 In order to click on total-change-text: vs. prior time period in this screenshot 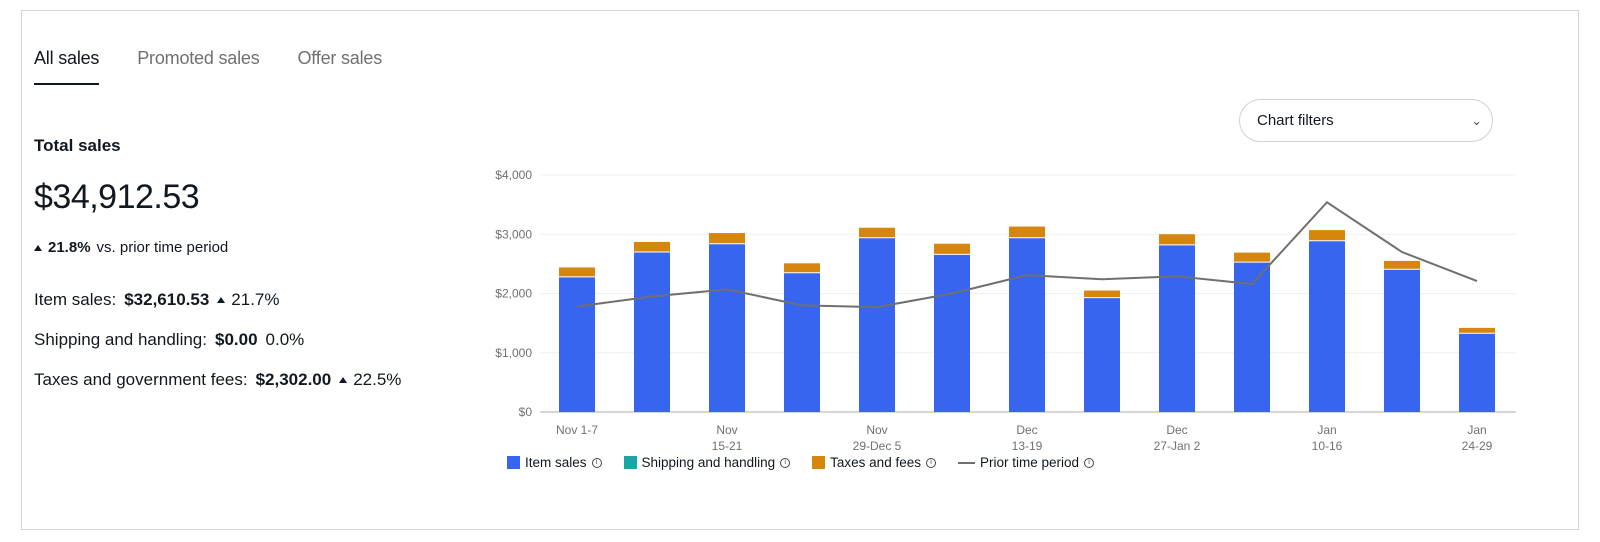, I will do `click(162, 247)`.